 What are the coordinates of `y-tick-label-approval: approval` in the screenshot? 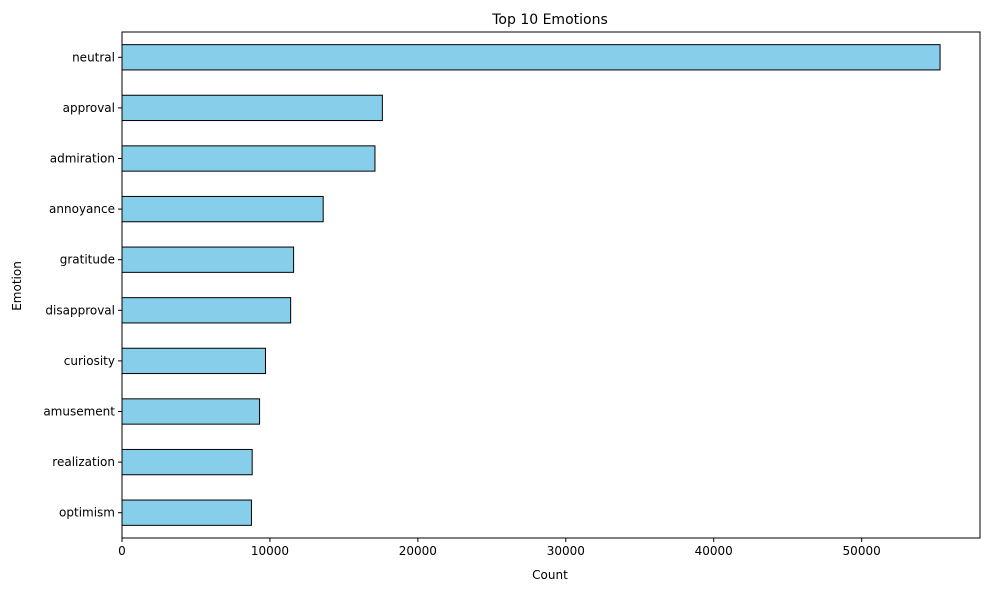 It's located at (89, 108).